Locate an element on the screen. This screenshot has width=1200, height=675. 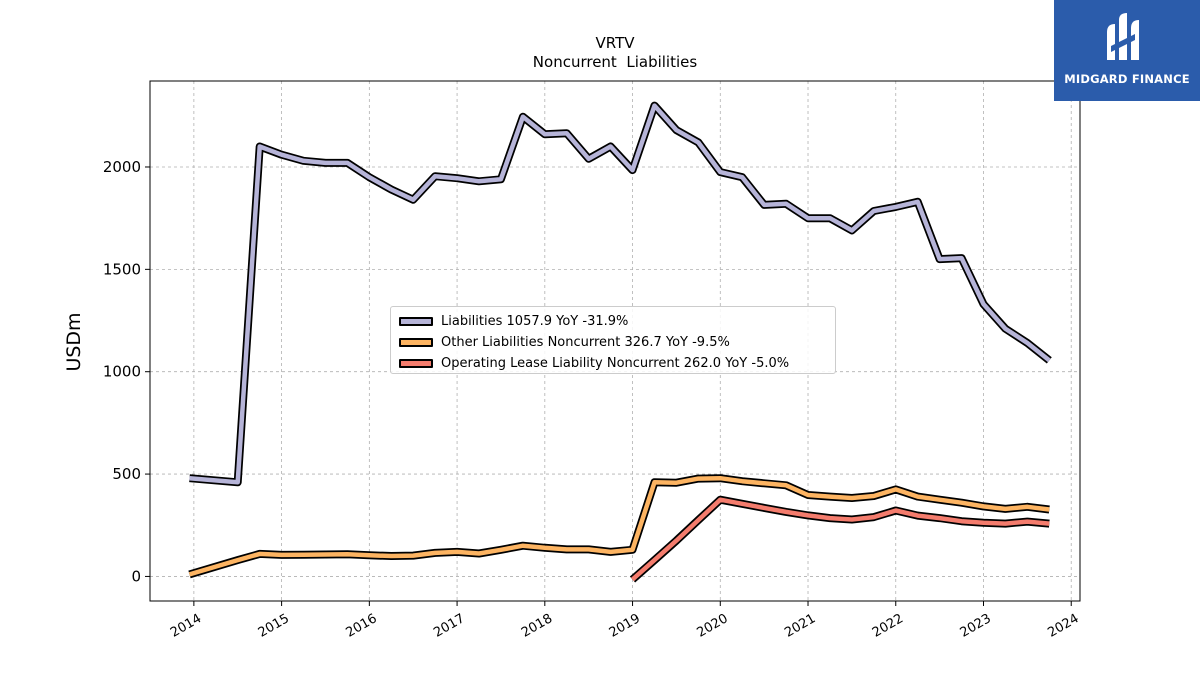
chart-title: VRTV is located at coordinates (615, 43).